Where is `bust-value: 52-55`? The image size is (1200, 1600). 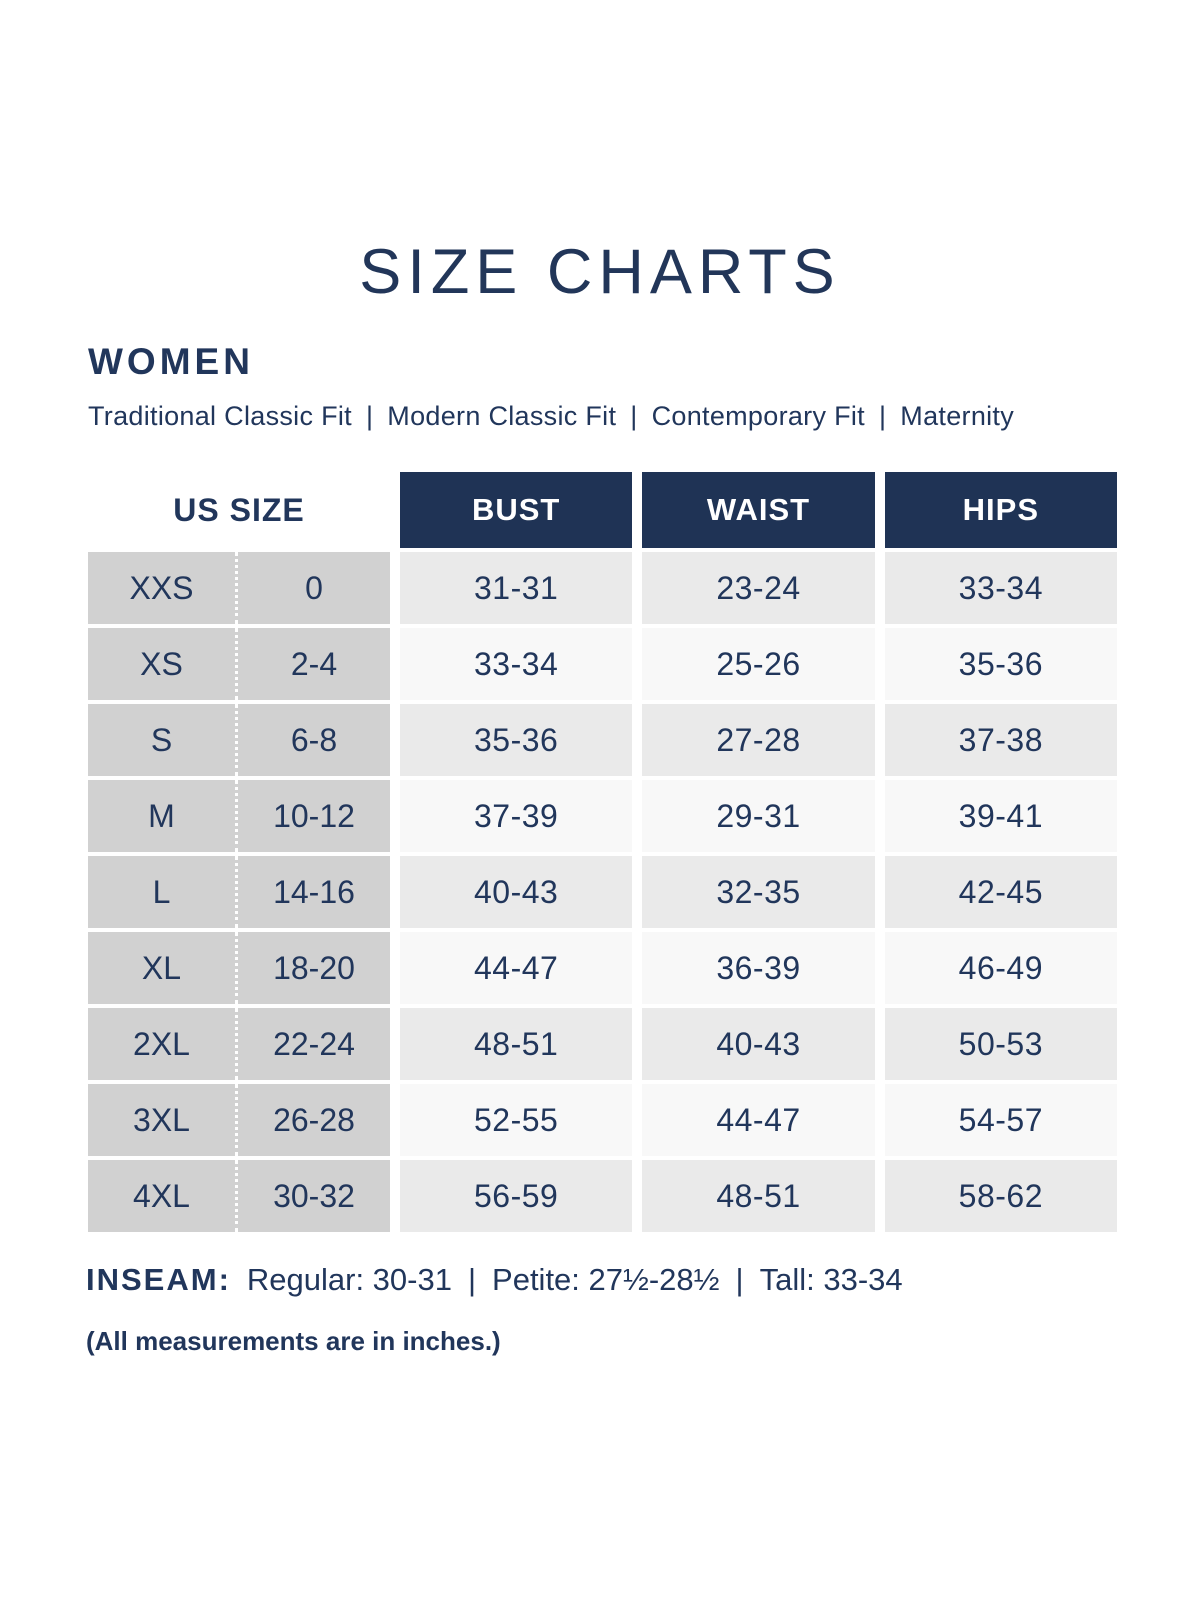
bust-value: 52-55 is located at coordinates (516, 1120).